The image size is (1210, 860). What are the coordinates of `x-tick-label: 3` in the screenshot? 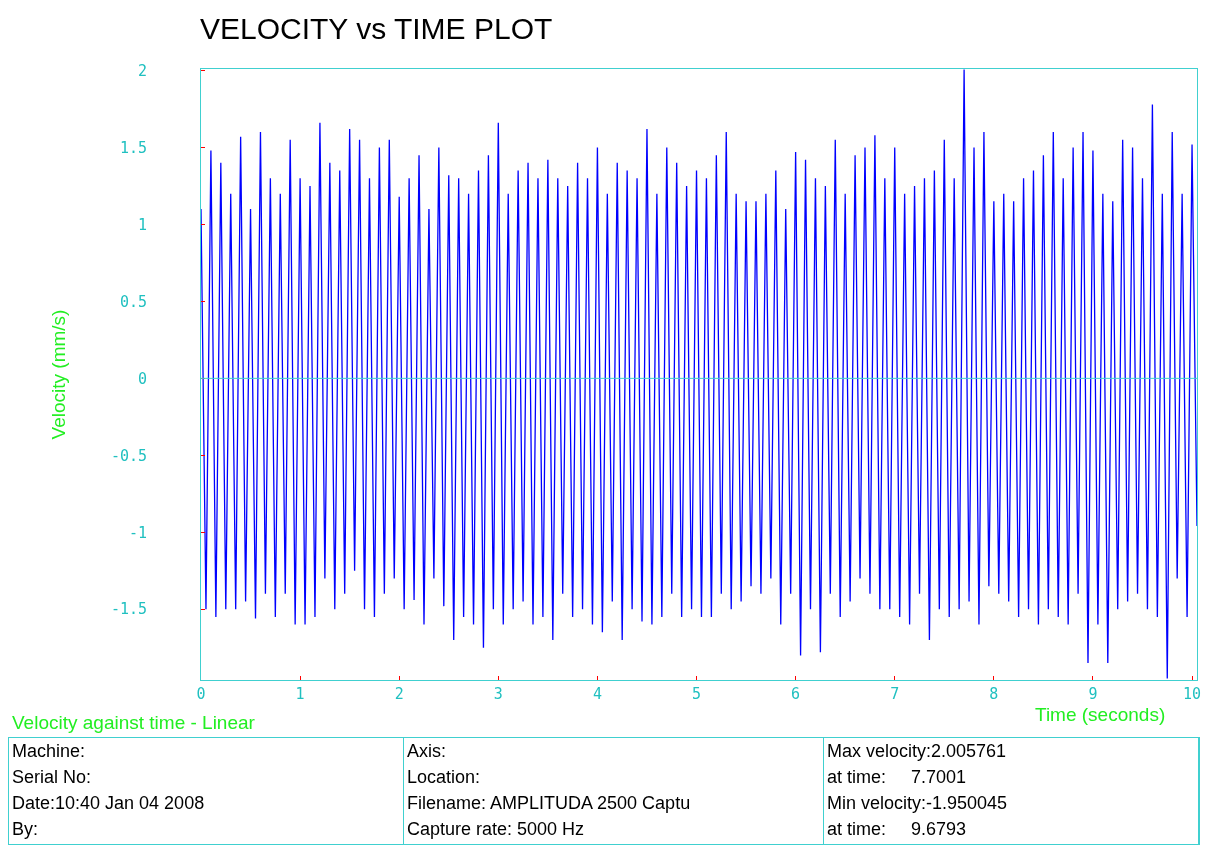 It's located at (498, 694).